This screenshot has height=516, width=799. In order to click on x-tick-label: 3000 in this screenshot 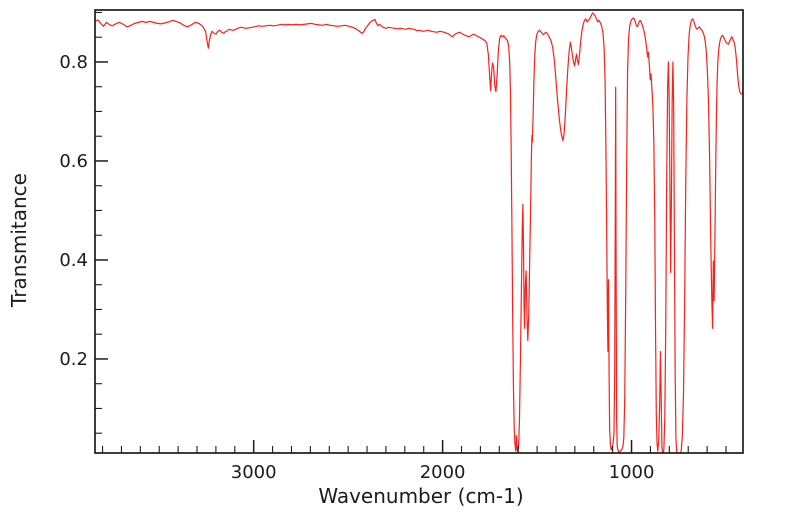, I will do `click(254, 472)`.